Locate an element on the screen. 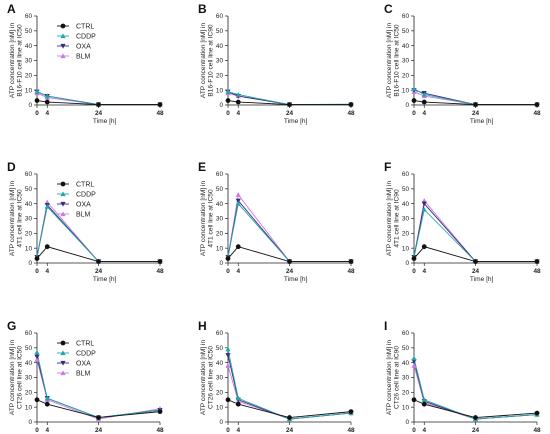 The image size is (550, 434). y-axis-title-line: CT26 cell line at IC50 is located at coordinates (20, 377).